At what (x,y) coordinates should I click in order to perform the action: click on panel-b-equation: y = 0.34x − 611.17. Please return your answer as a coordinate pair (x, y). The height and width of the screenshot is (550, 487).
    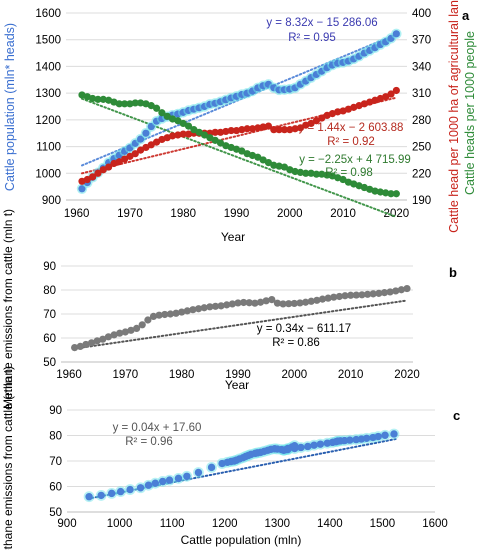
    Looking at the image, I should click on (304, 329).